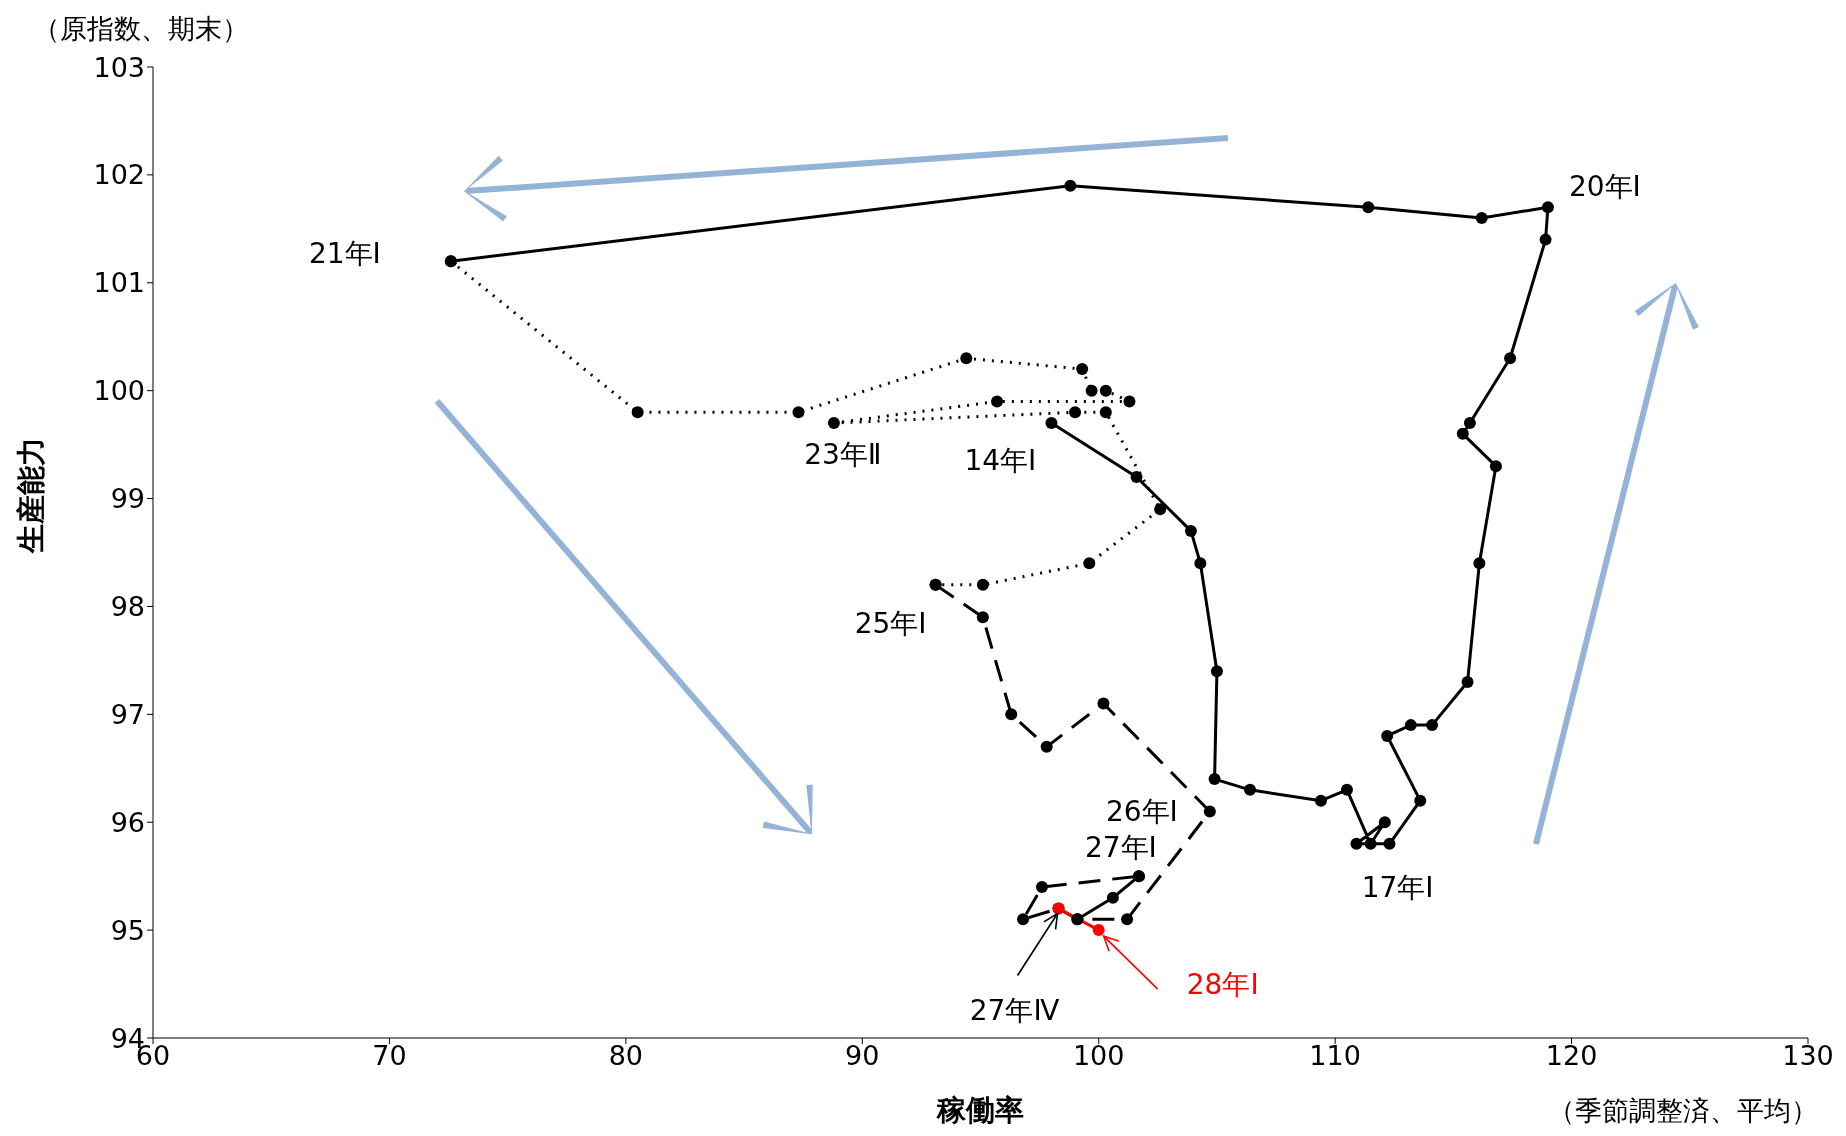 The width and height of the screenshot is (1846, 1136). Describe the element at coordinates (127, 822) in the screenshot. I see `y-tick-label: 96` at that location.